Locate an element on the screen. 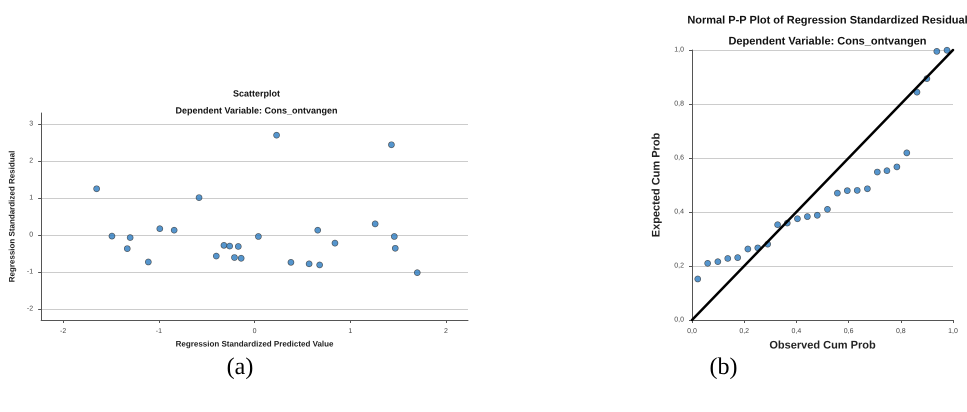  text: (a) is located at coordinates (240, 367).